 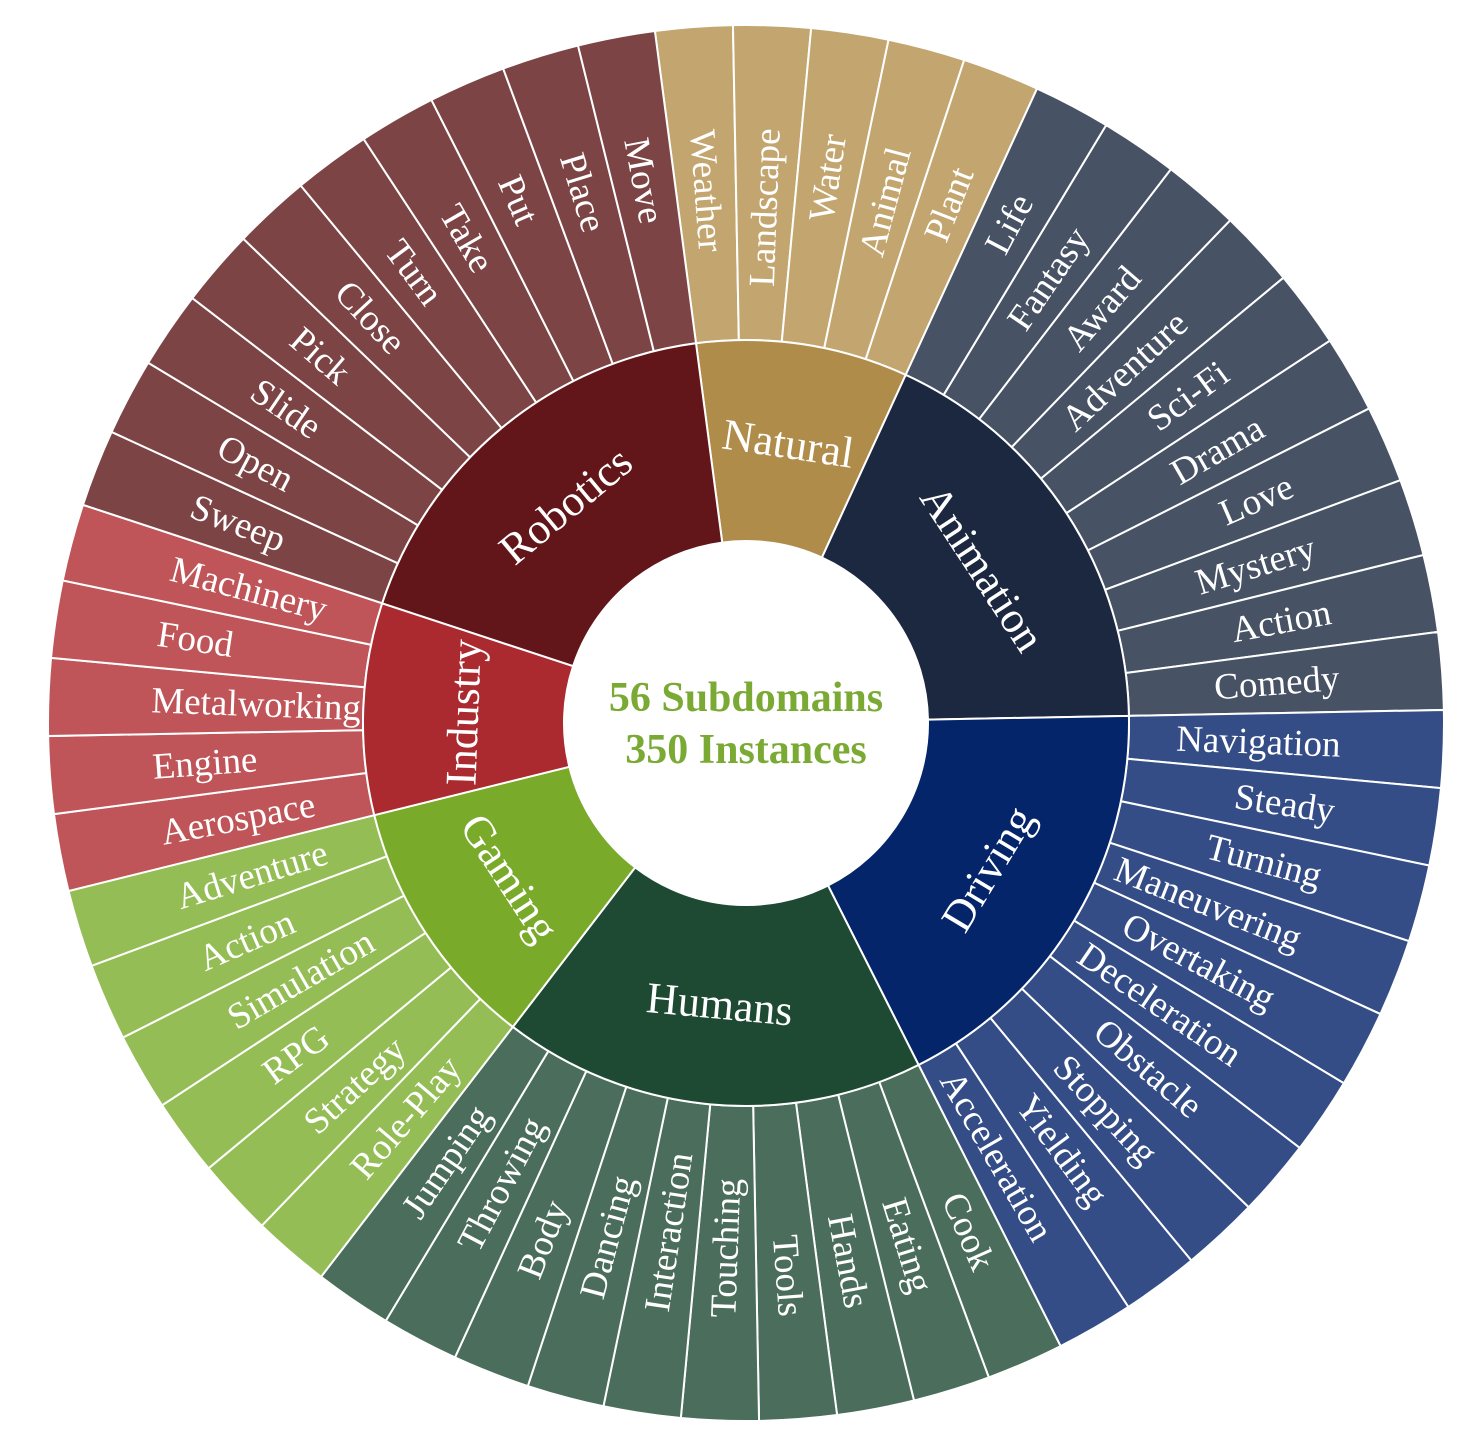 What do you see at coordinates (463, 712) in the screenshot?
I see `domain-label-industry: Industry` at bounding box center [463, 712].